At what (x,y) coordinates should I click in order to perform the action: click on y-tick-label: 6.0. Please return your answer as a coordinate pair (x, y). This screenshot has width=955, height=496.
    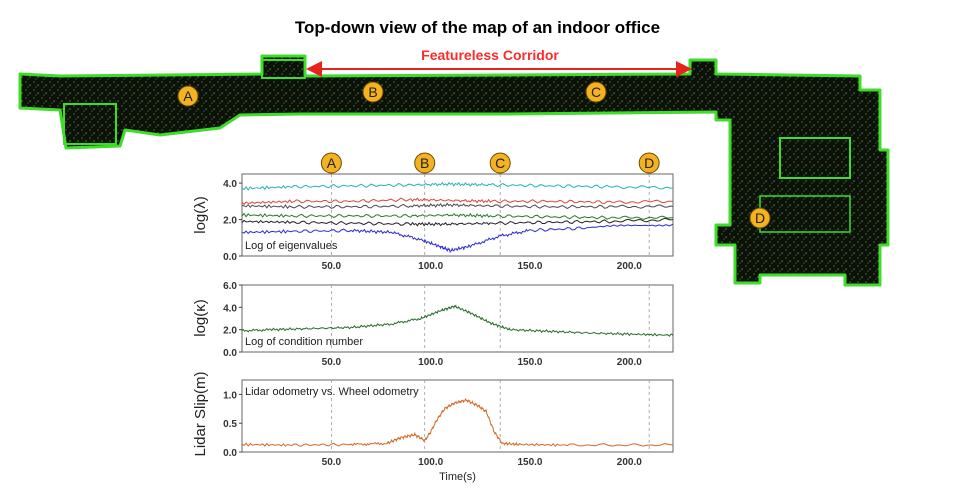
    Looking at the image, I should click on (230, 286).